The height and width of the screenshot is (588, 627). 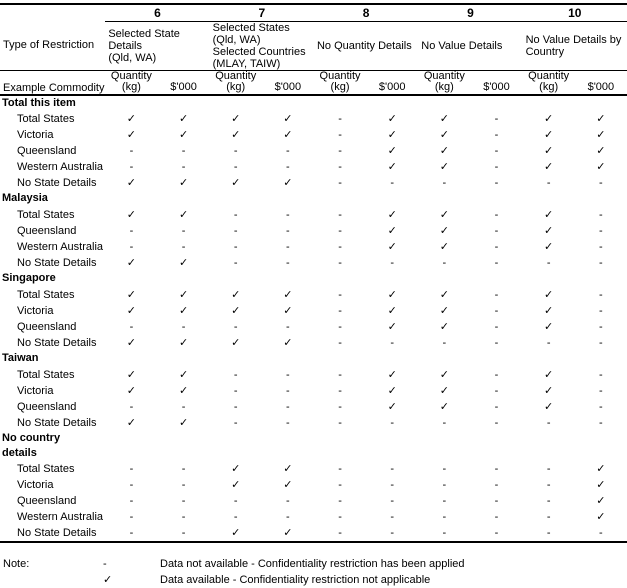 What do you see at coordinates (52, 12) in the screenshot?
I see `corner-spacer` at bounding box center [52, 12].